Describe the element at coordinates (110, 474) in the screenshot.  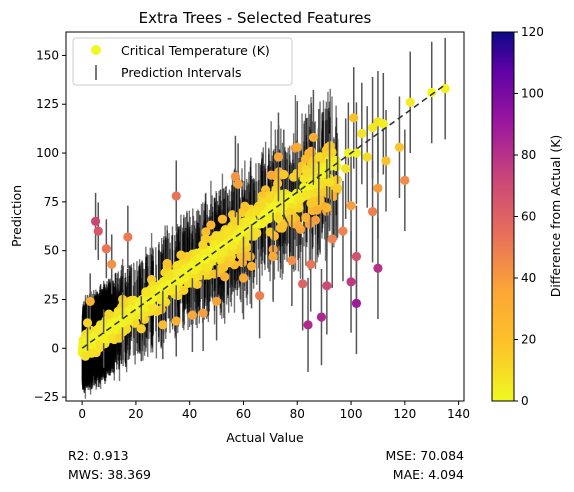
I see `metric-mws: MWS: 38.369` at that location.